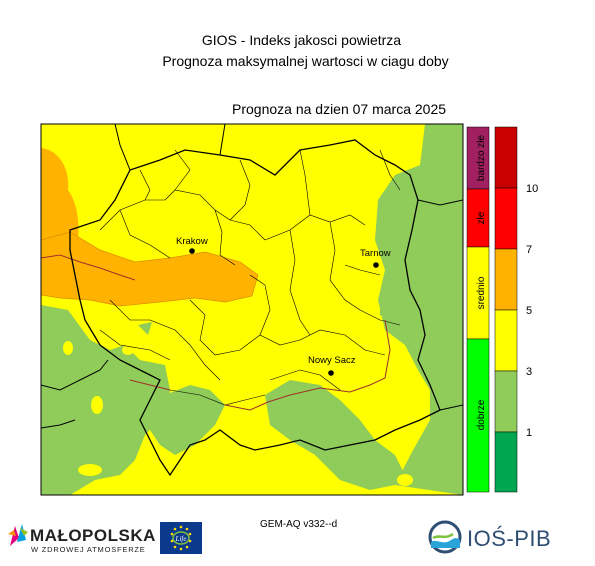 This screenshot has width=595, height=566. What do you see at coordinates (529, 250) in the screenshot?
I see `scale-tick: 7` at bounding box center [529, 250].